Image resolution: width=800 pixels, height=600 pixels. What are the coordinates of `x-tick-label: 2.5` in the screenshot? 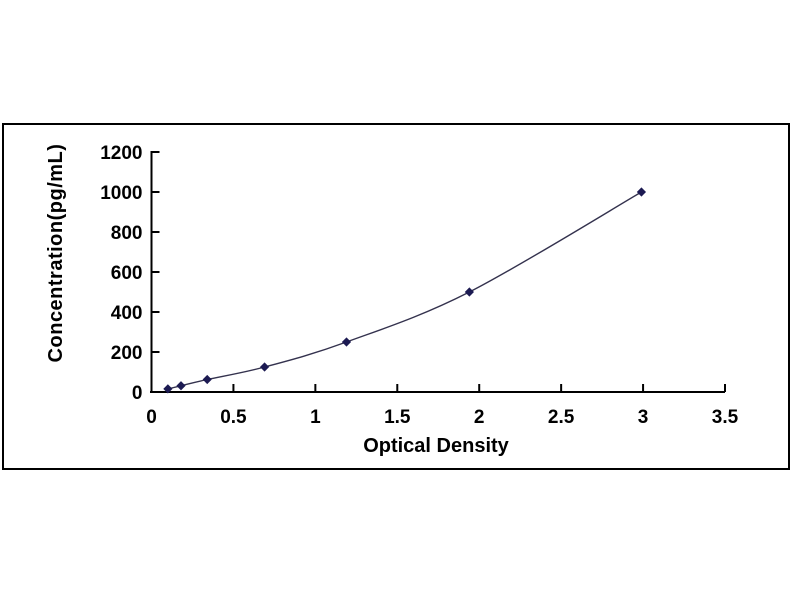 It's located at (561, 417).